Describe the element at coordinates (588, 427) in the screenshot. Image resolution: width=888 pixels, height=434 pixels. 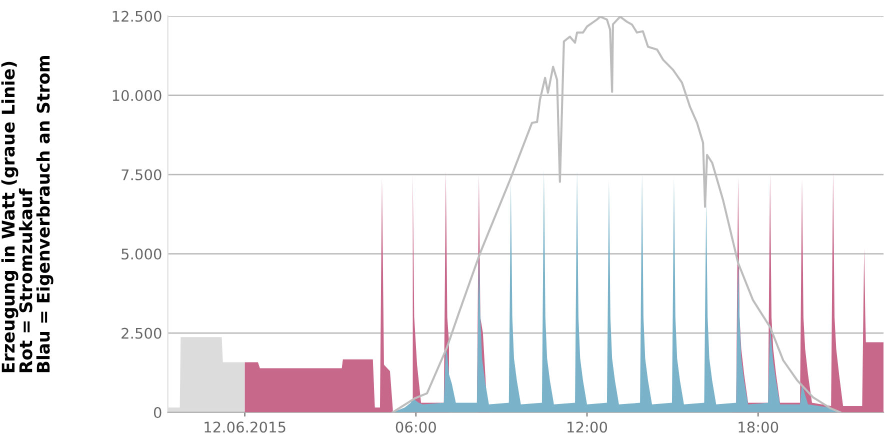
I see `x-tick-label: 12:00` at that location.